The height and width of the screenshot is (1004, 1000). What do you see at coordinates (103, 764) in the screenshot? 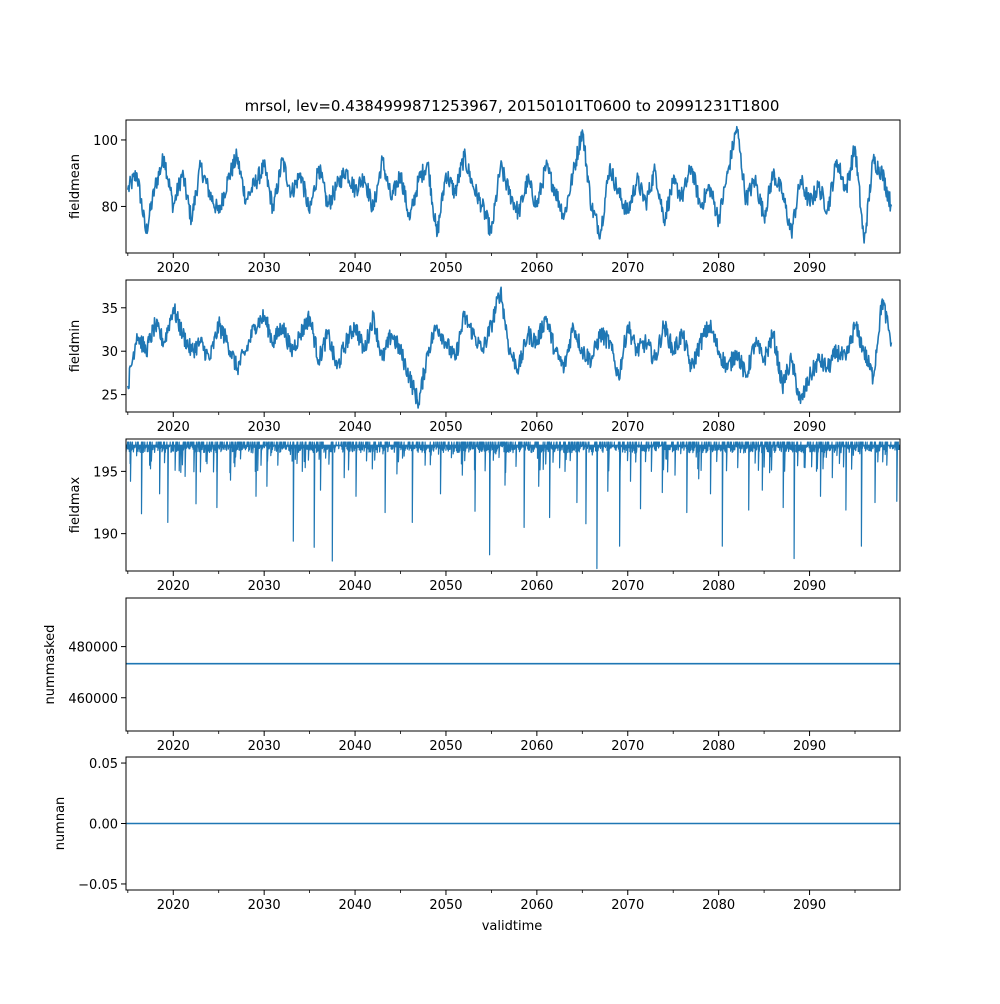
I see `y-tick-label: 0.05` at bounding box center [103, 764].